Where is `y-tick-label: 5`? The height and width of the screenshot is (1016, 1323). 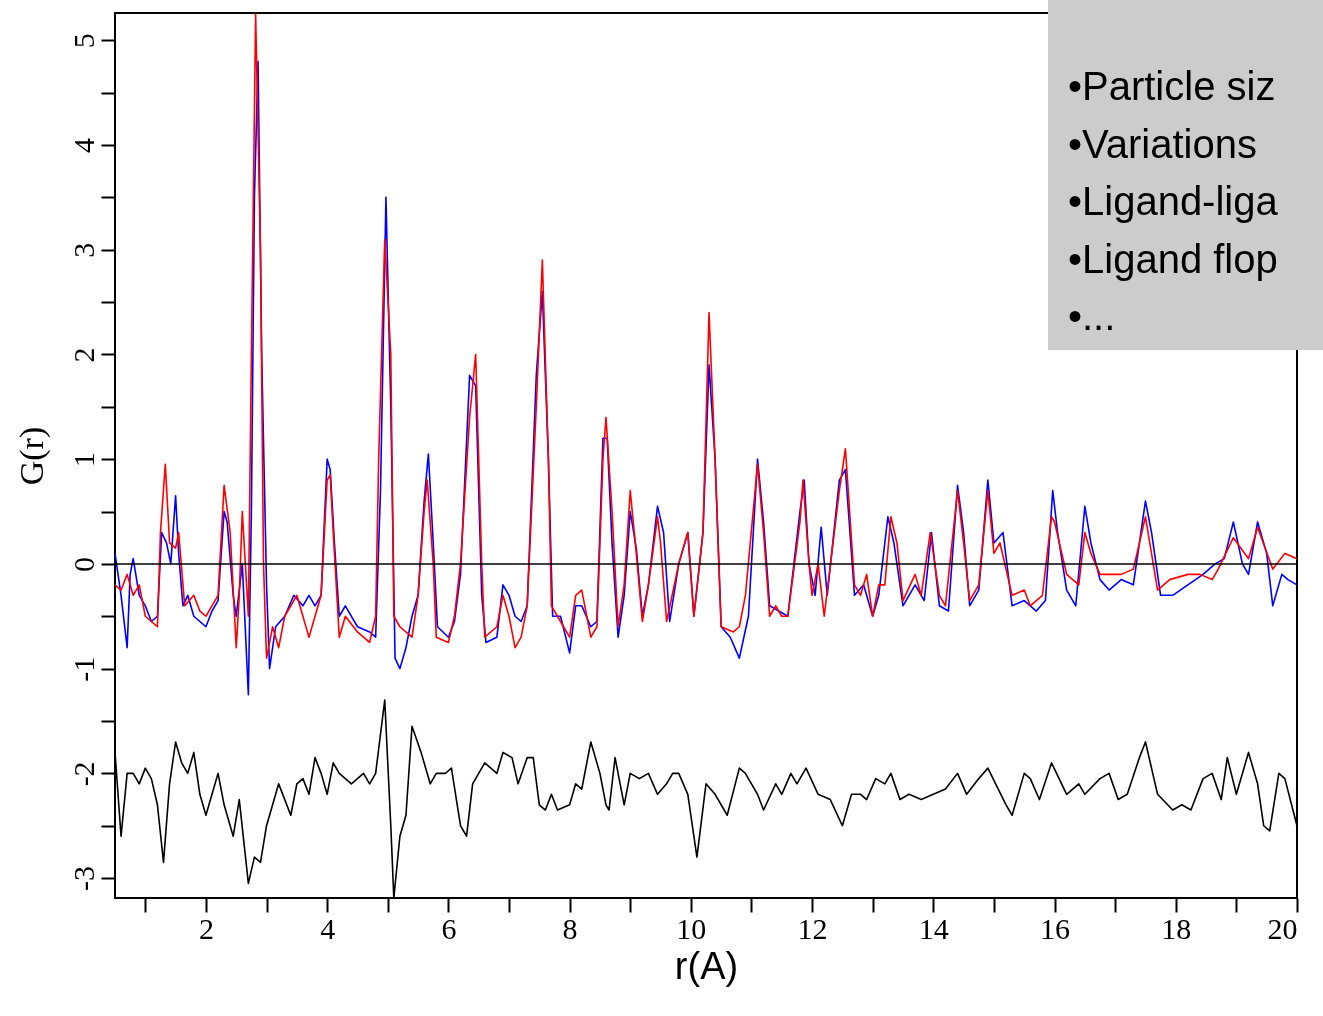 y-tick-label: 5 is located at coordinates (83, 41).